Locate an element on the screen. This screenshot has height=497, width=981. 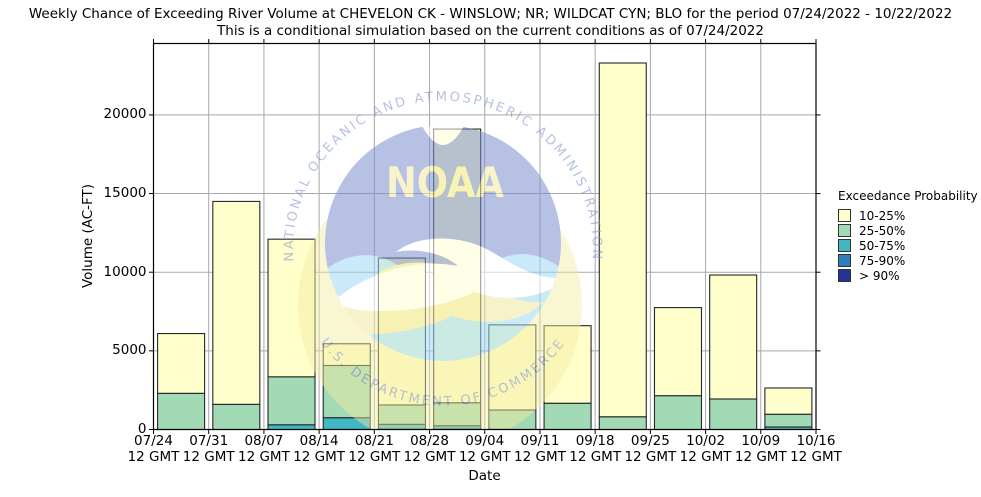
legend-label: 50-75% is located at coordinates (882, 245).